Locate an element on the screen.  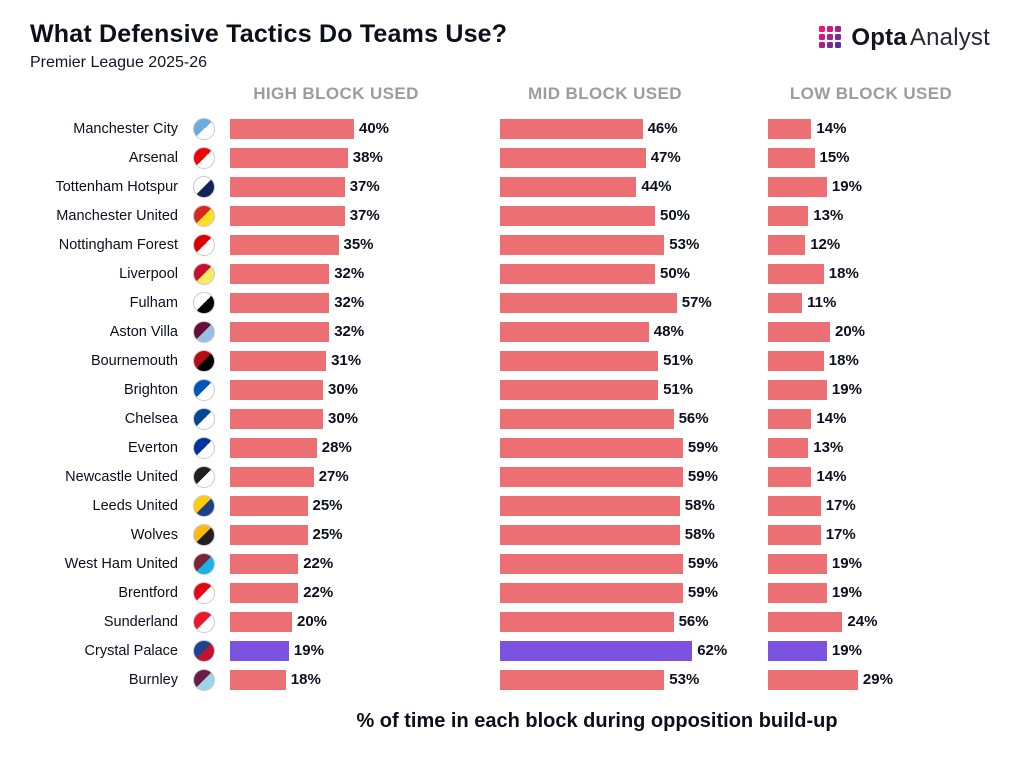
bar-value-label: 24% is located at coordinates (862, 621).